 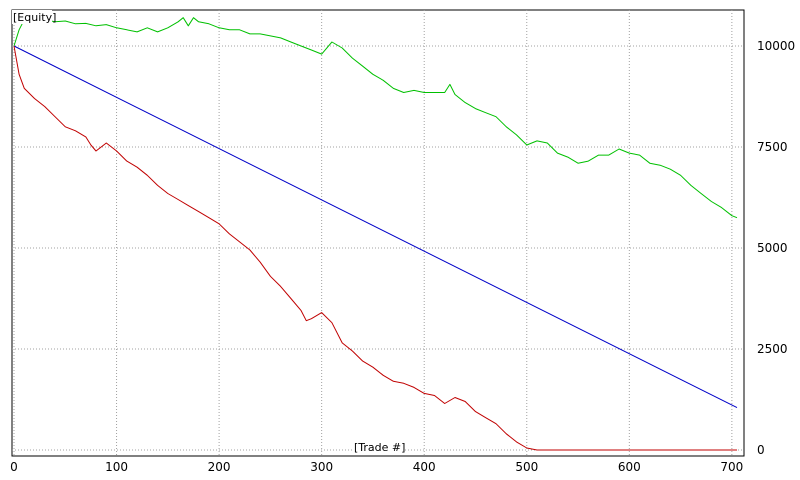 I want to click on x-tick-label-2: 200, so click(x=219, y=467).